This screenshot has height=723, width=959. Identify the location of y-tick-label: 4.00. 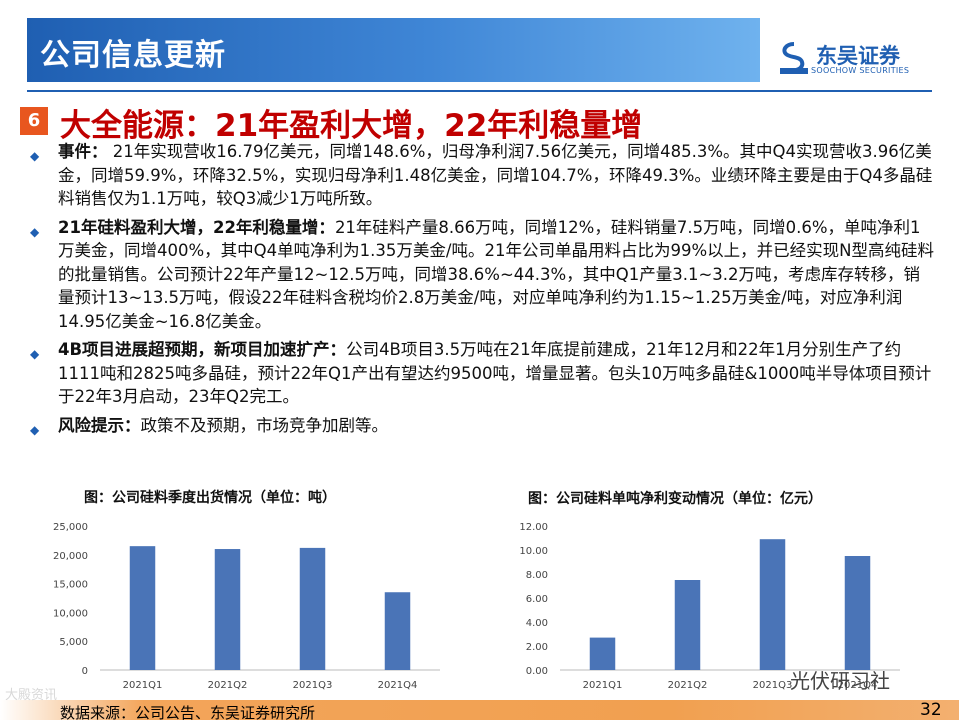
(537, 623).